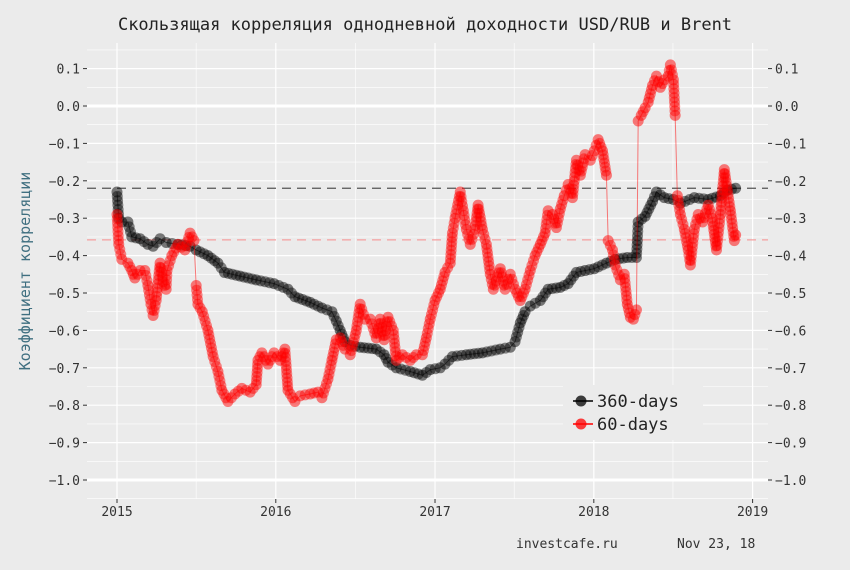 This screenshot has width=850, height=570. I want to click on y-tick-label-left: −0.8, so click(64, 406).